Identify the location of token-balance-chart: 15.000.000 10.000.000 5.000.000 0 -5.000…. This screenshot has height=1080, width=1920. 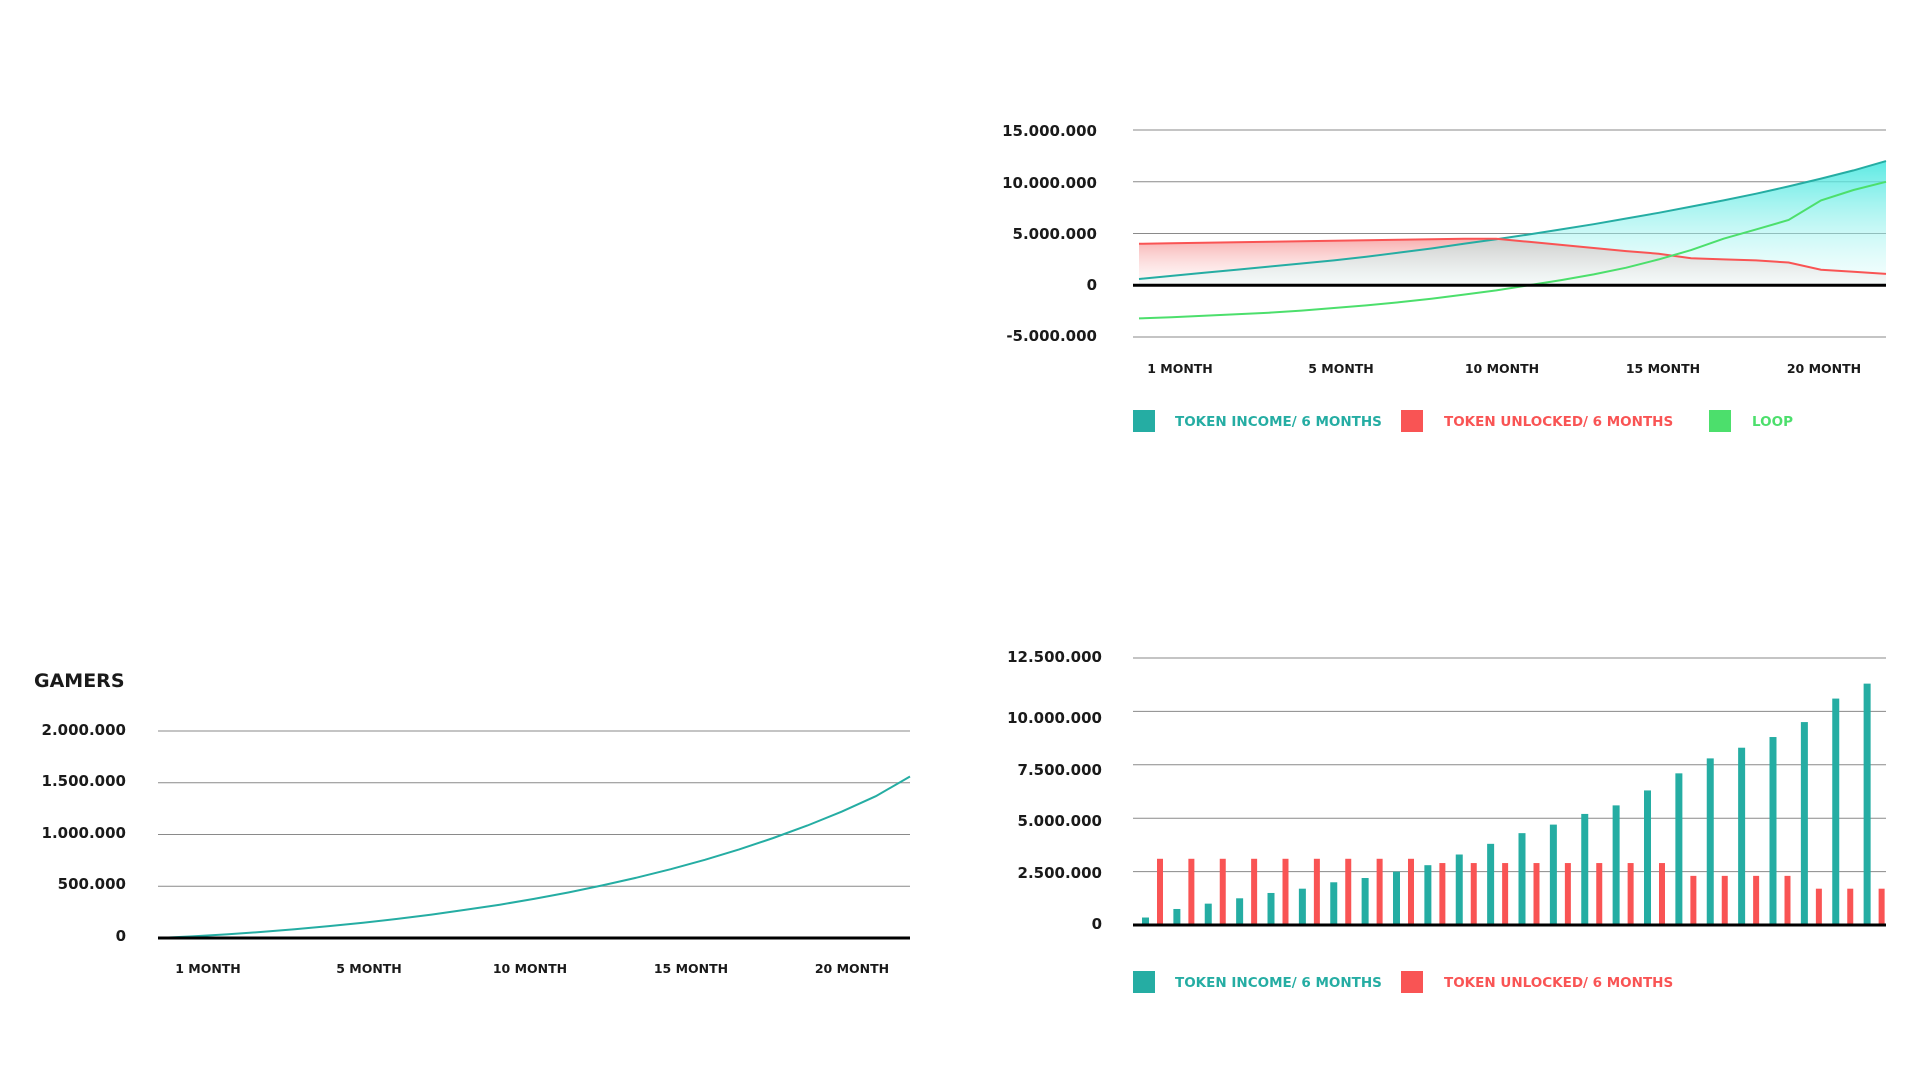
(1444, 277).